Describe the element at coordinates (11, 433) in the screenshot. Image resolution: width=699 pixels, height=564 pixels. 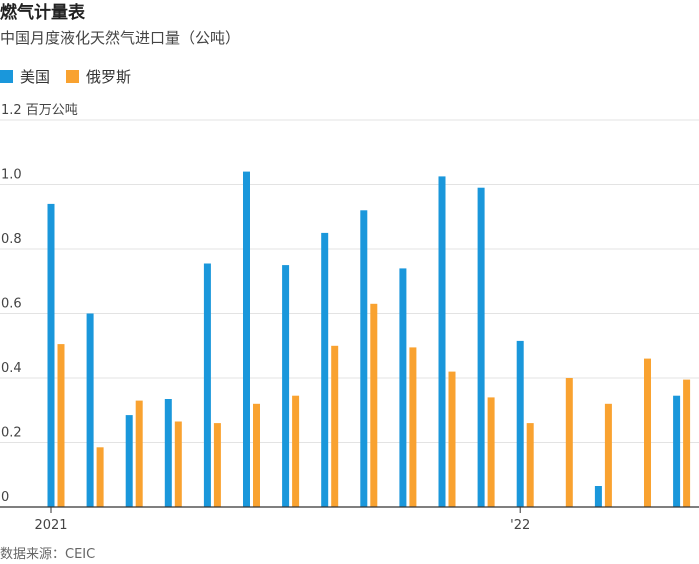
I see `y-tick-label: 0.2` at that location.